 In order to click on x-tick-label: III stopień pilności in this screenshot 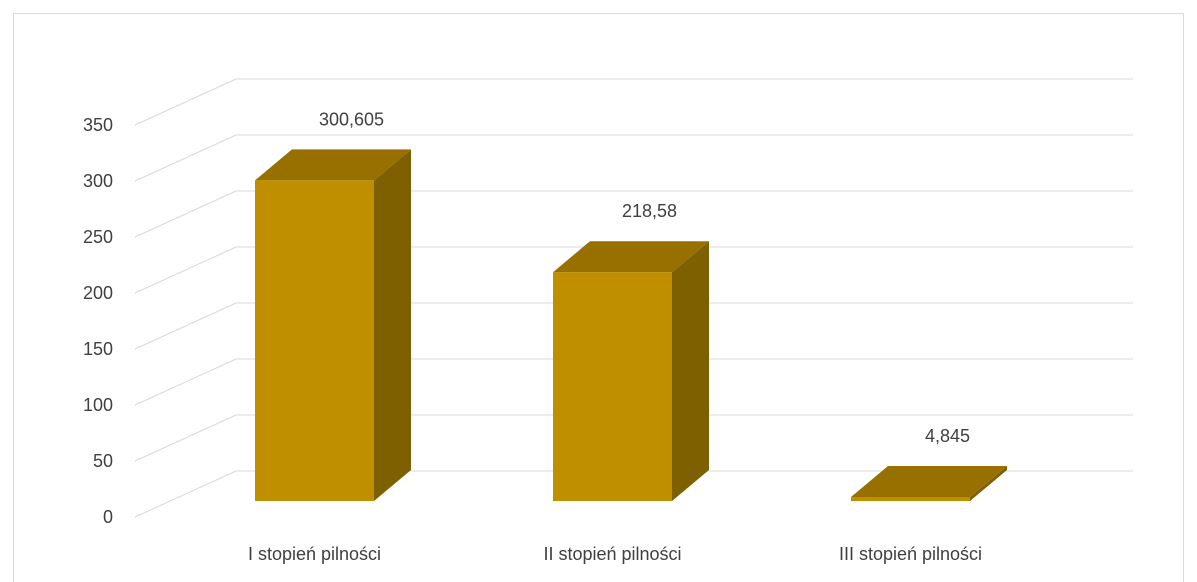, I will do `click(910, 554)`.